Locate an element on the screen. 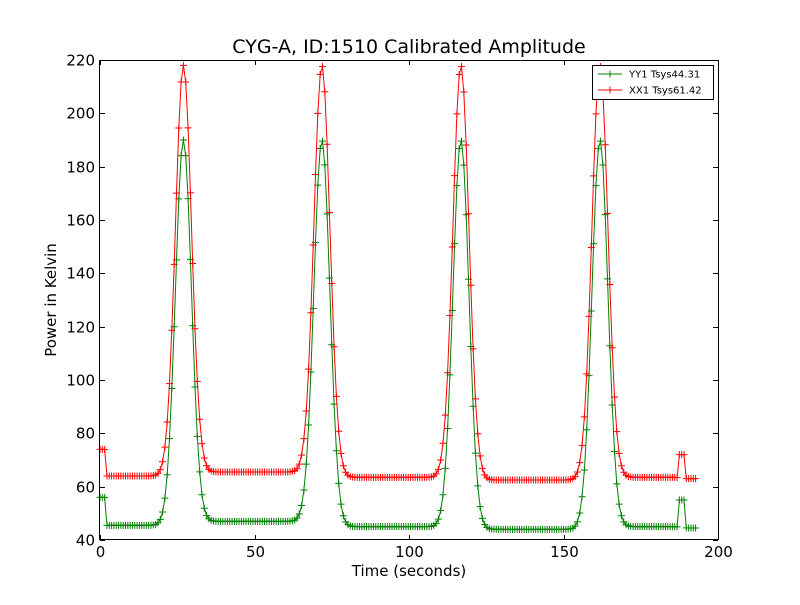  legend-marker is located at coordinates (610, 74).